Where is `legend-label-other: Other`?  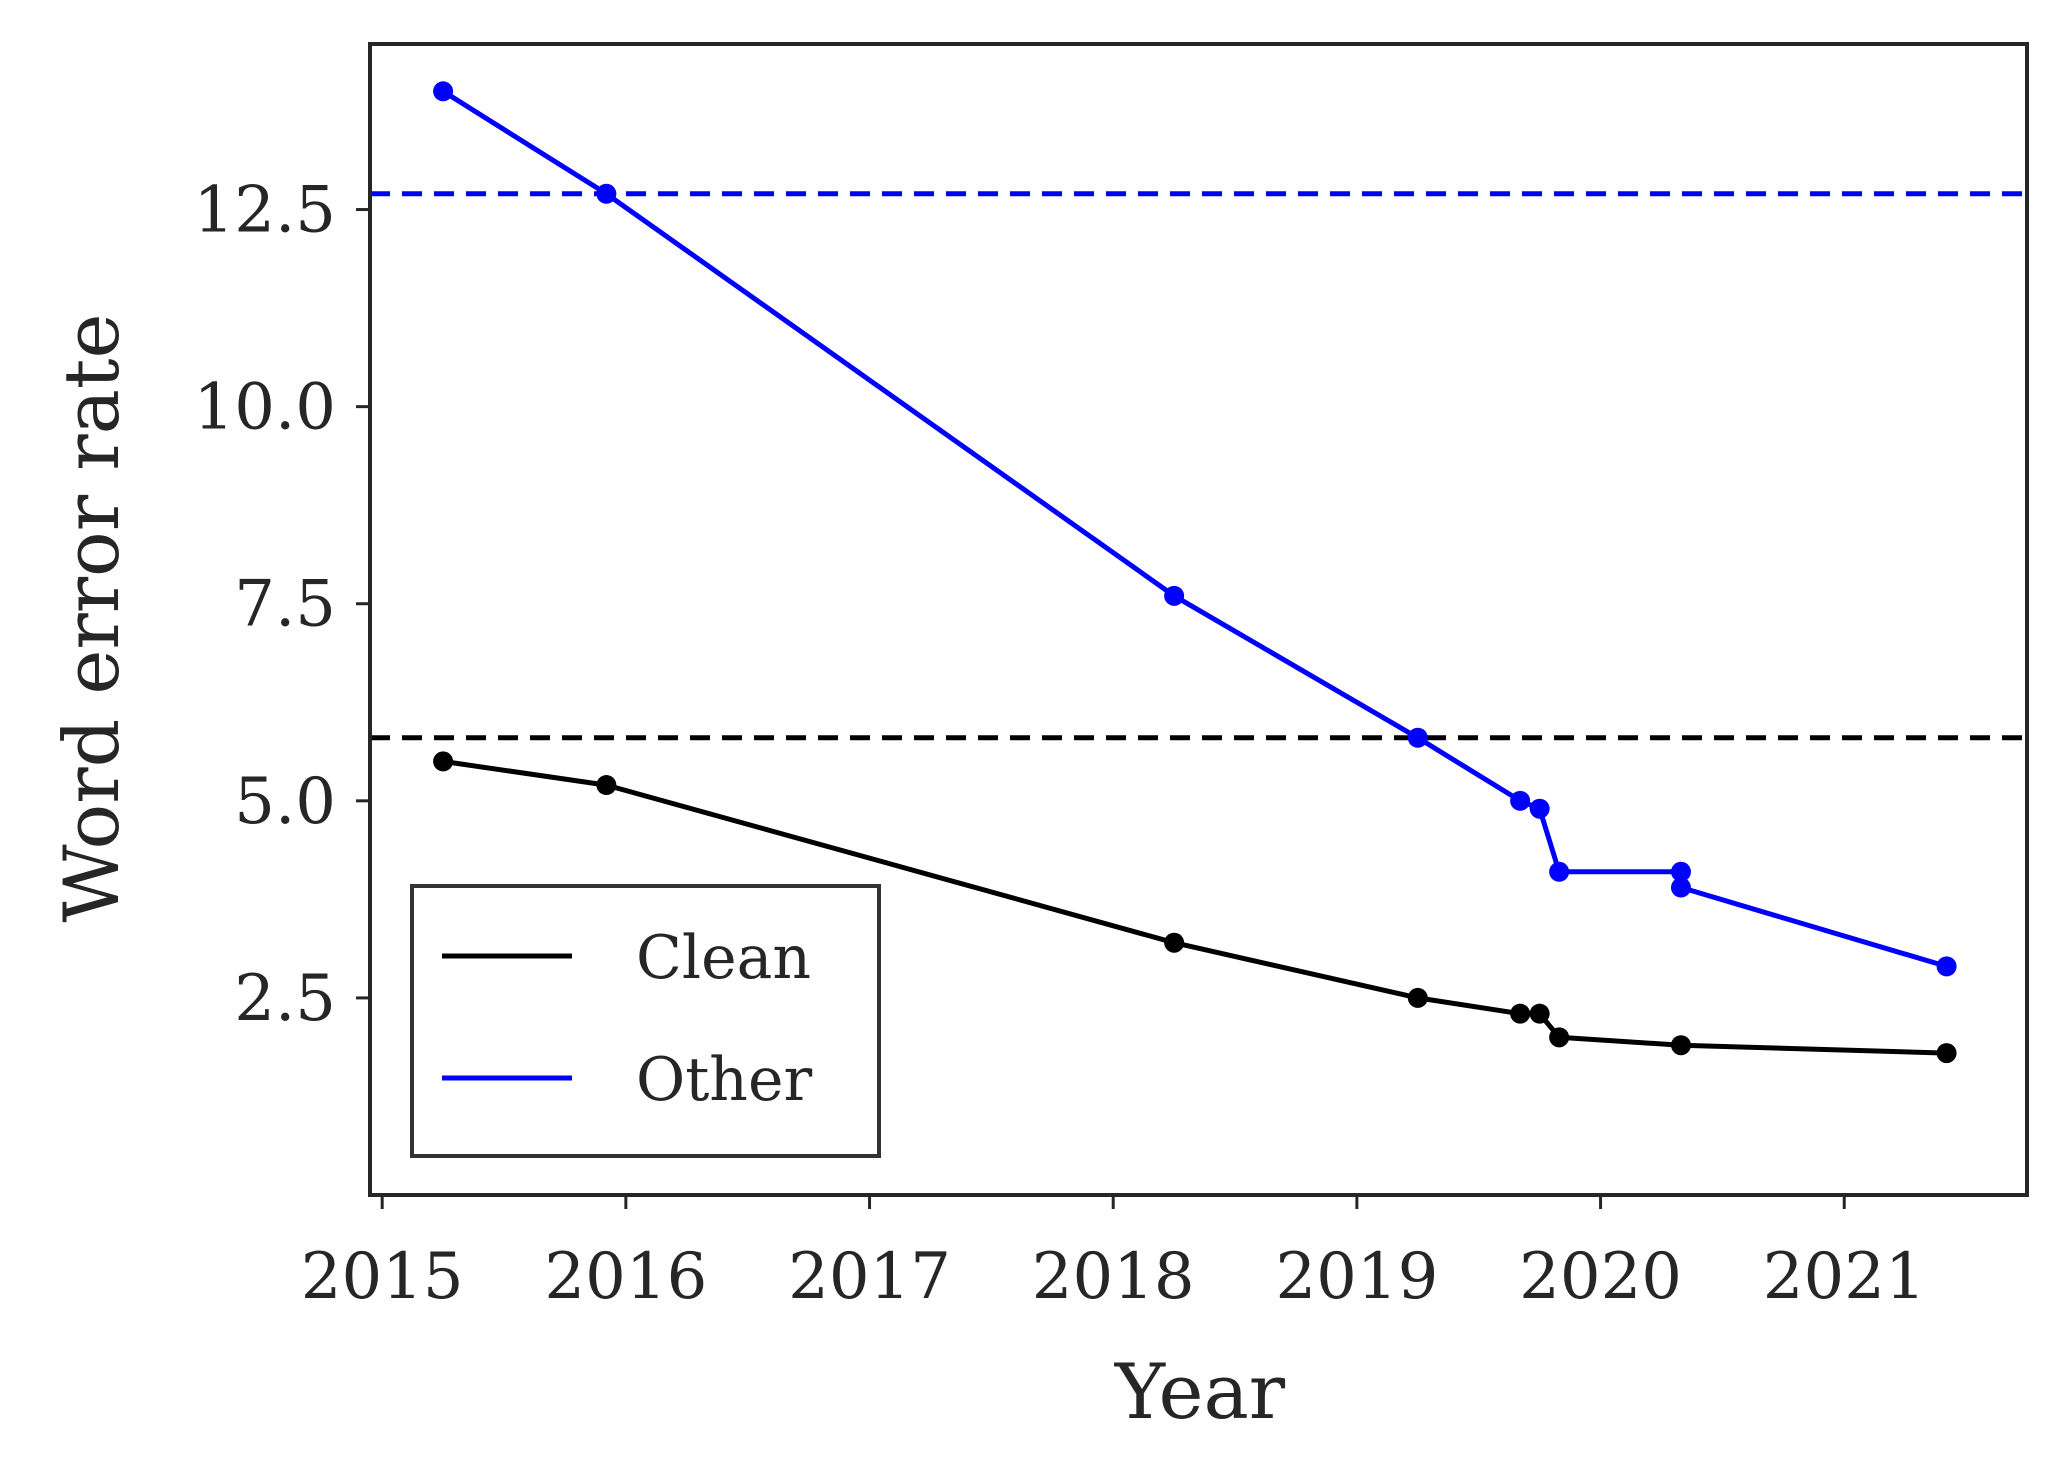
legend-label-other: Other is located at coordinates (724, 1080).